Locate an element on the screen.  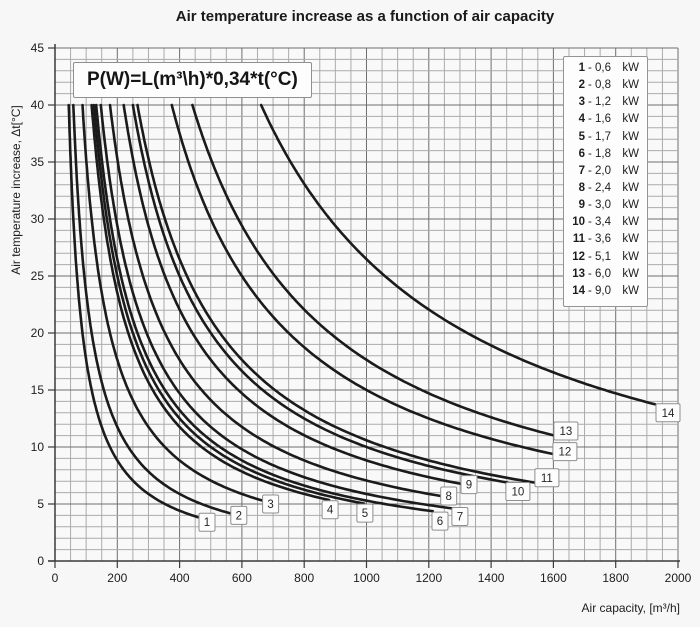
curve-number-label-4: 4 is located at coordinates (330, 511).